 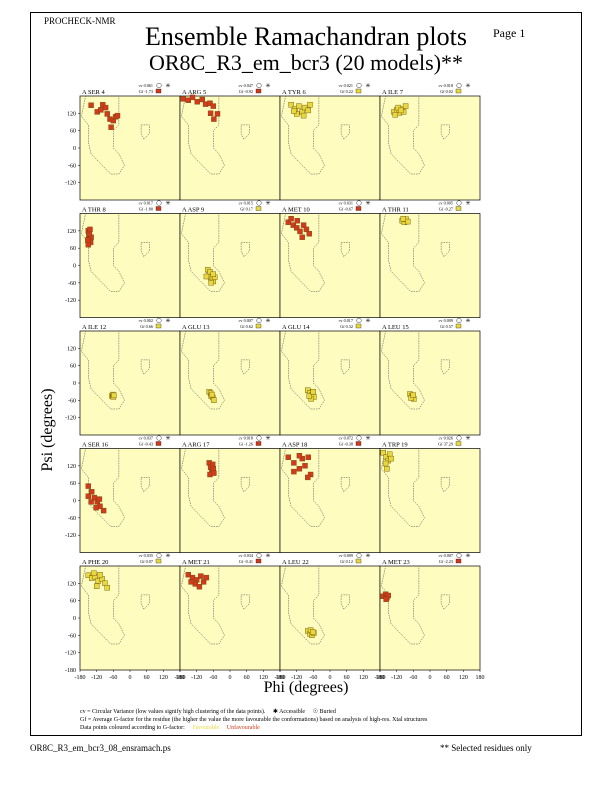 I want to click on y-tick-label: -120, so click(x=70, y=184).